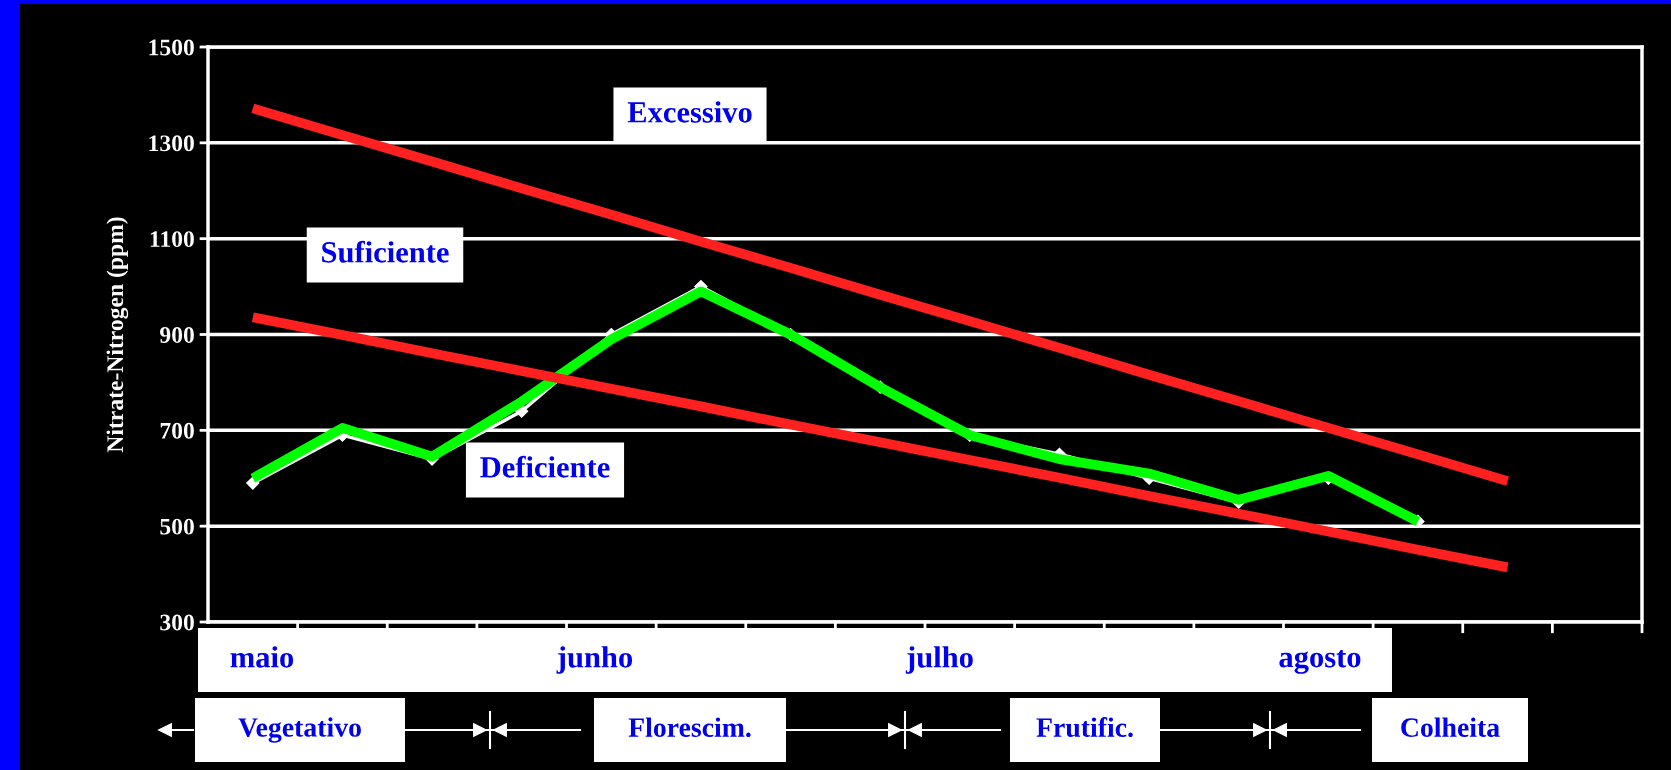 The width and height of the screenshot is (1671, 770). Describe the element at coordinates (171, 143) in the screenshot. I see `y-tick-label: 1300` at that location.